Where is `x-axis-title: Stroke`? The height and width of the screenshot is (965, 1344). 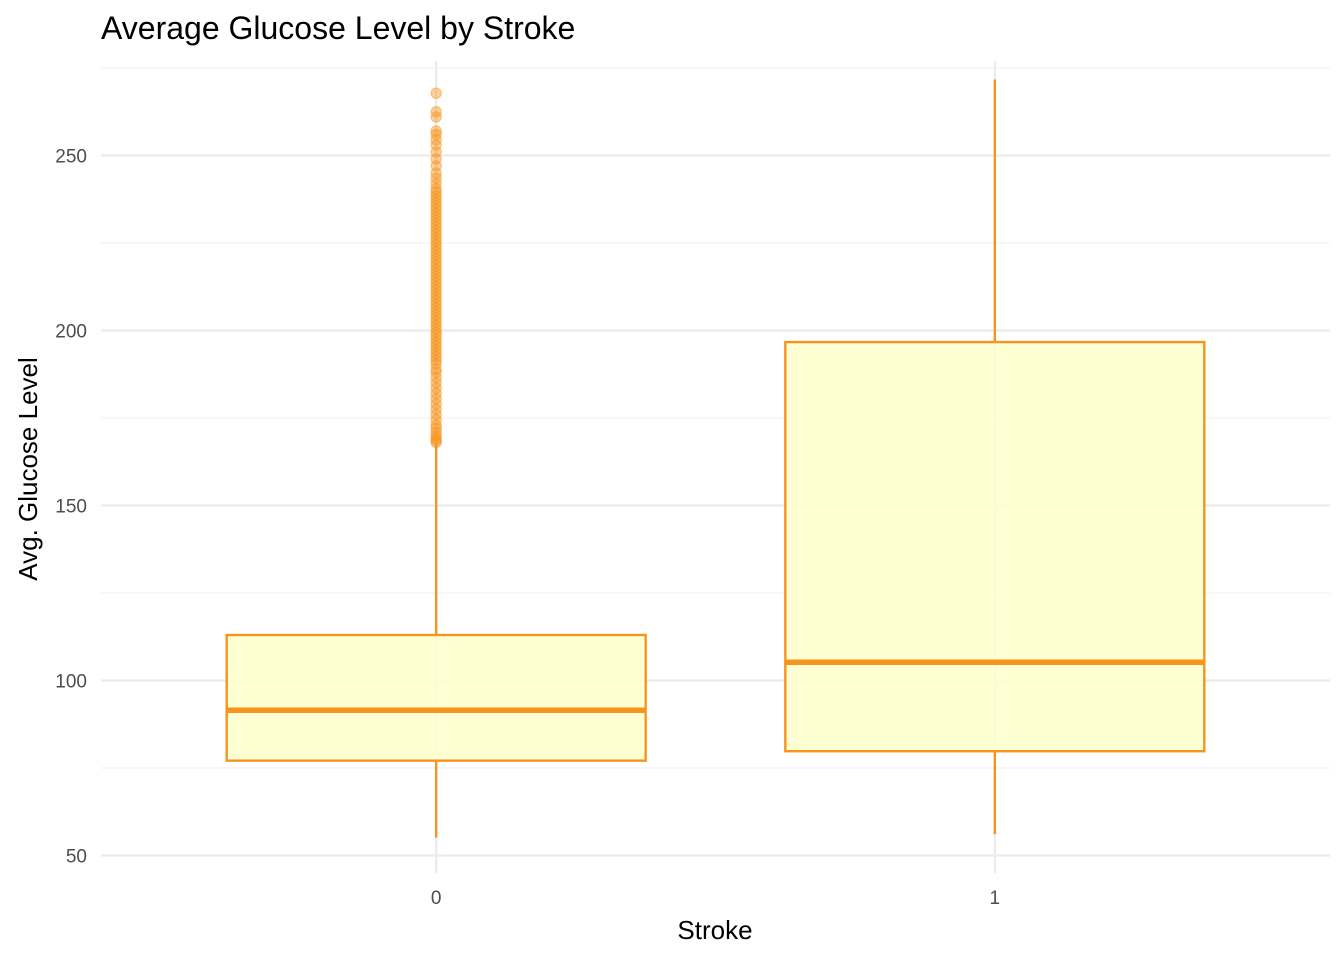 x-axis-title: Stroke is located at coordinates (714, 930).